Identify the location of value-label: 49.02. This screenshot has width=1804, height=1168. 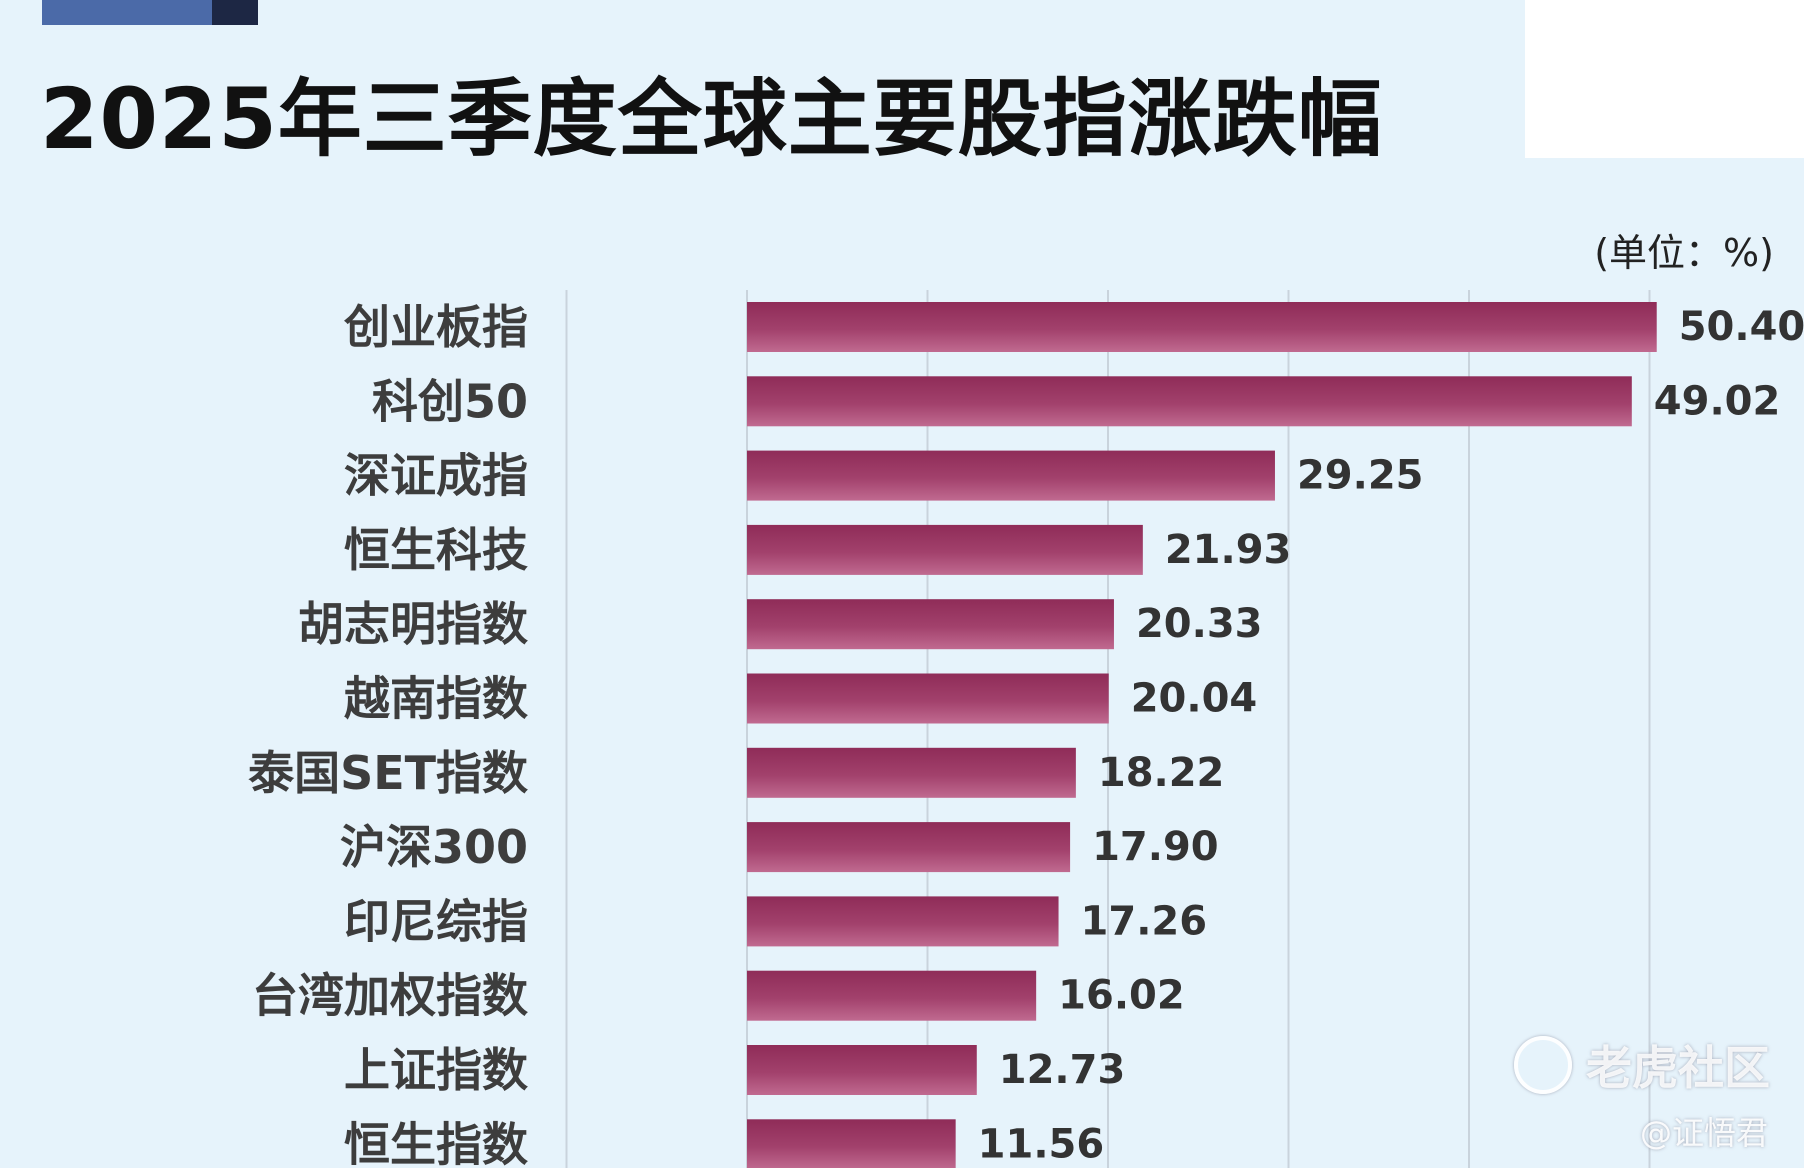
(1717, 401).